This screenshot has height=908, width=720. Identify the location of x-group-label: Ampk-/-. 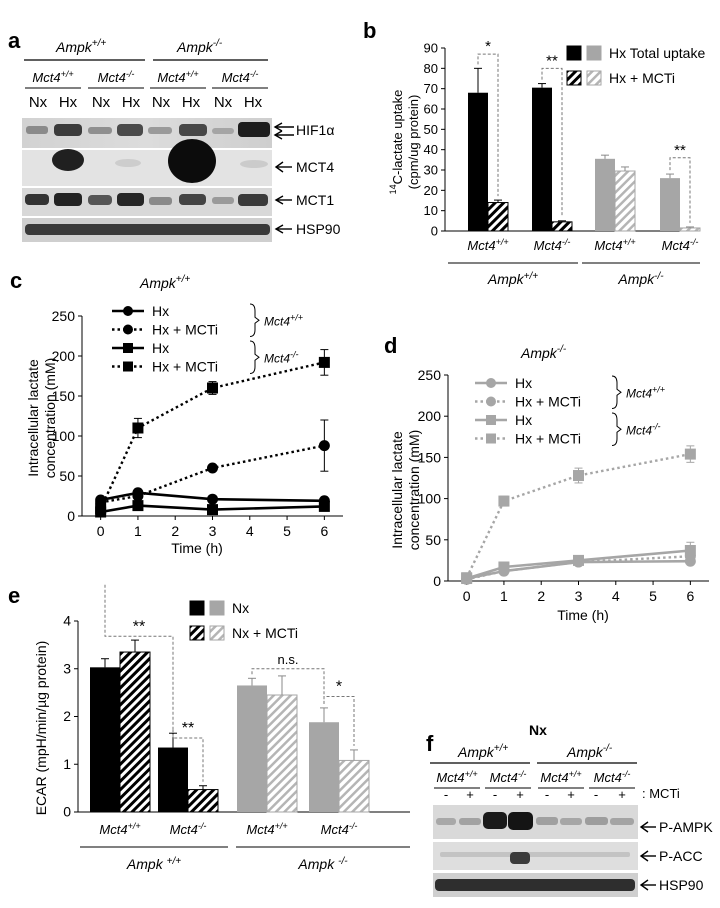
(640, 279).